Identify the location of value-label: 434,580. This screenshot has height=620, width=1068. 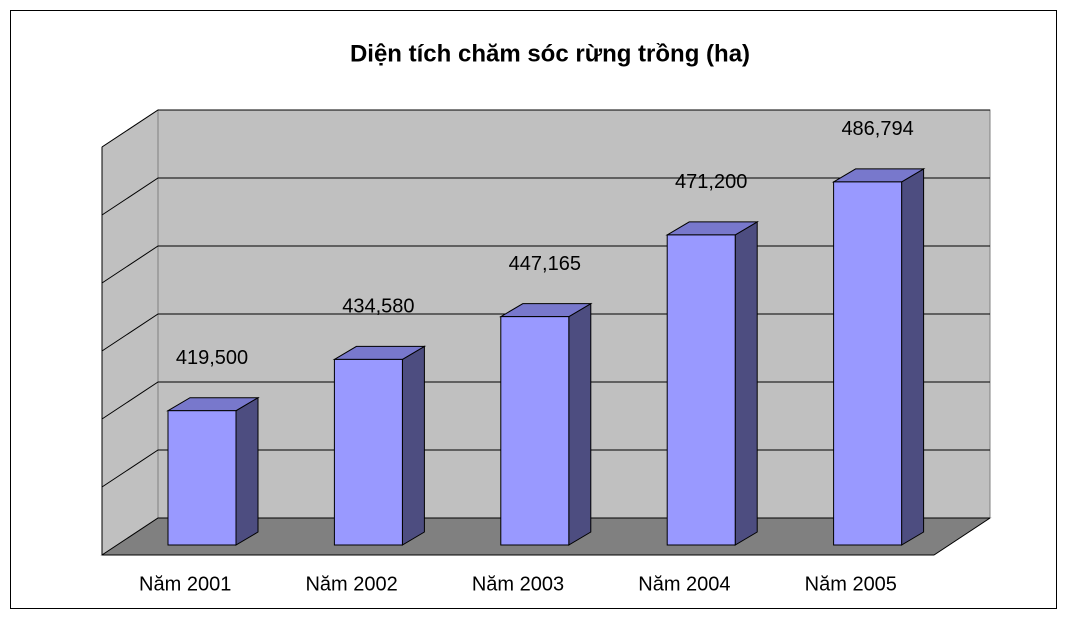
(378, 307).